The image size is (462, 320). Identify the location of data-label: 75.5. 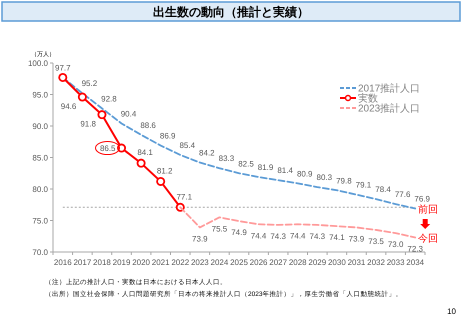
(220, 229).